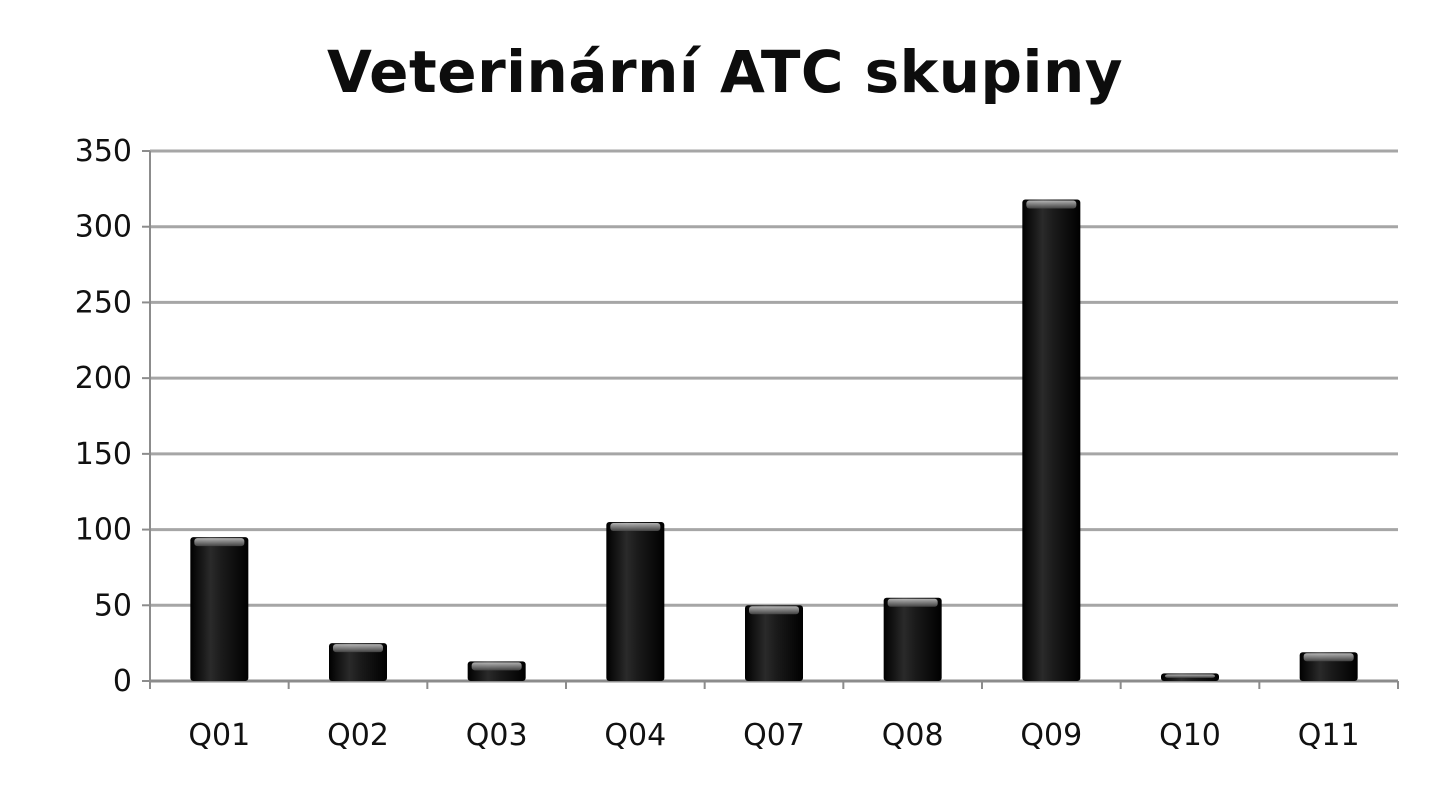 The width and height of the screenshot is (1450, 800). I want to click on bar-Q03, so click(496, 671).